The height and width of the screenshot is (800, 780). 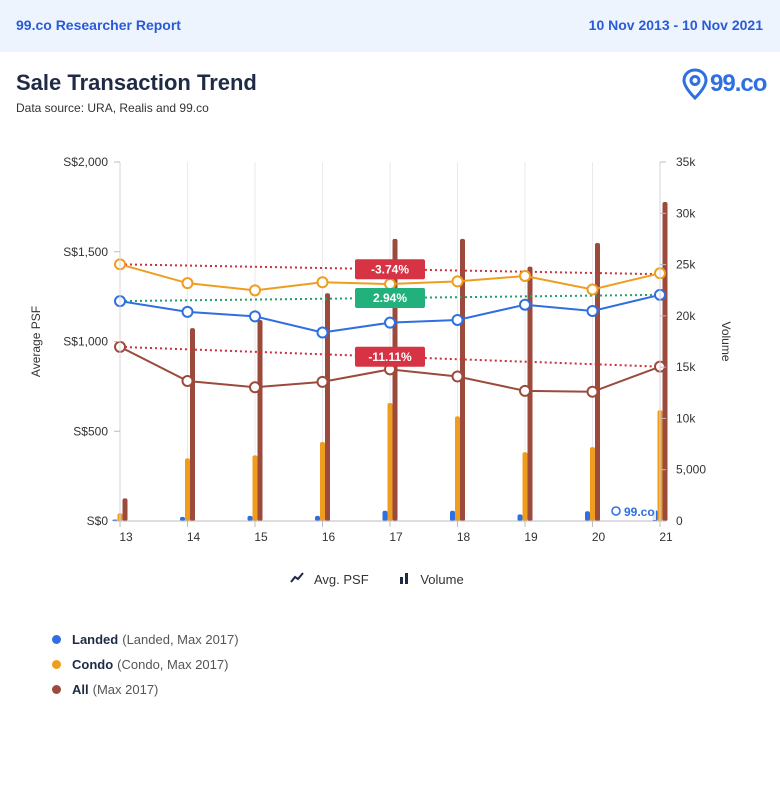 I want to click on trend-badge-label-all: -11.11%, so click(x=390, y=357).